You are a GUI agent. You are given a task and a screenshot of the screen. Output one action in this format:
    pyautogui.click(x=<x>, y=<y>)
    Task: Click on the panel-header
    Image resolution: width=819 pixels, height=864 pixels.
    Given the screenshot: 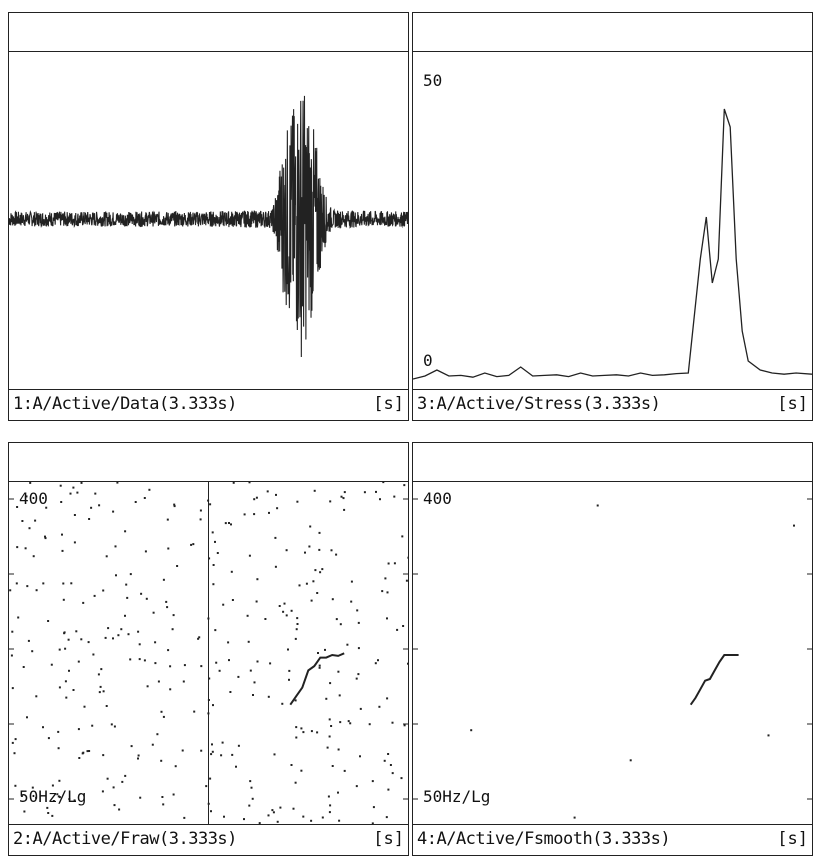 What is the action you would take?
    pyautogui.click(x=208, y=32)
    